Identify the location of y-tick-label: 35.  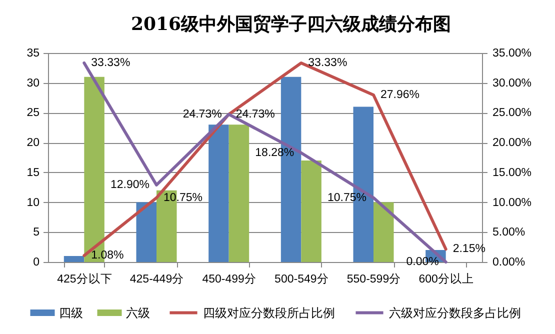
(33, 54).